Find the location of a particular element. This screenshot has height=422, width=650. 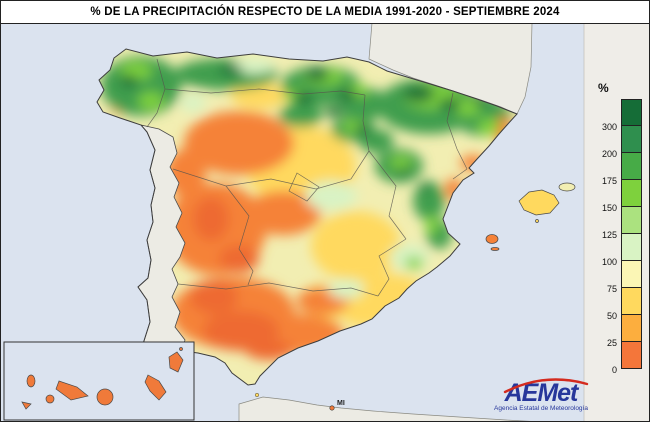

lanzarote-island is located at coordinates (176, 362).